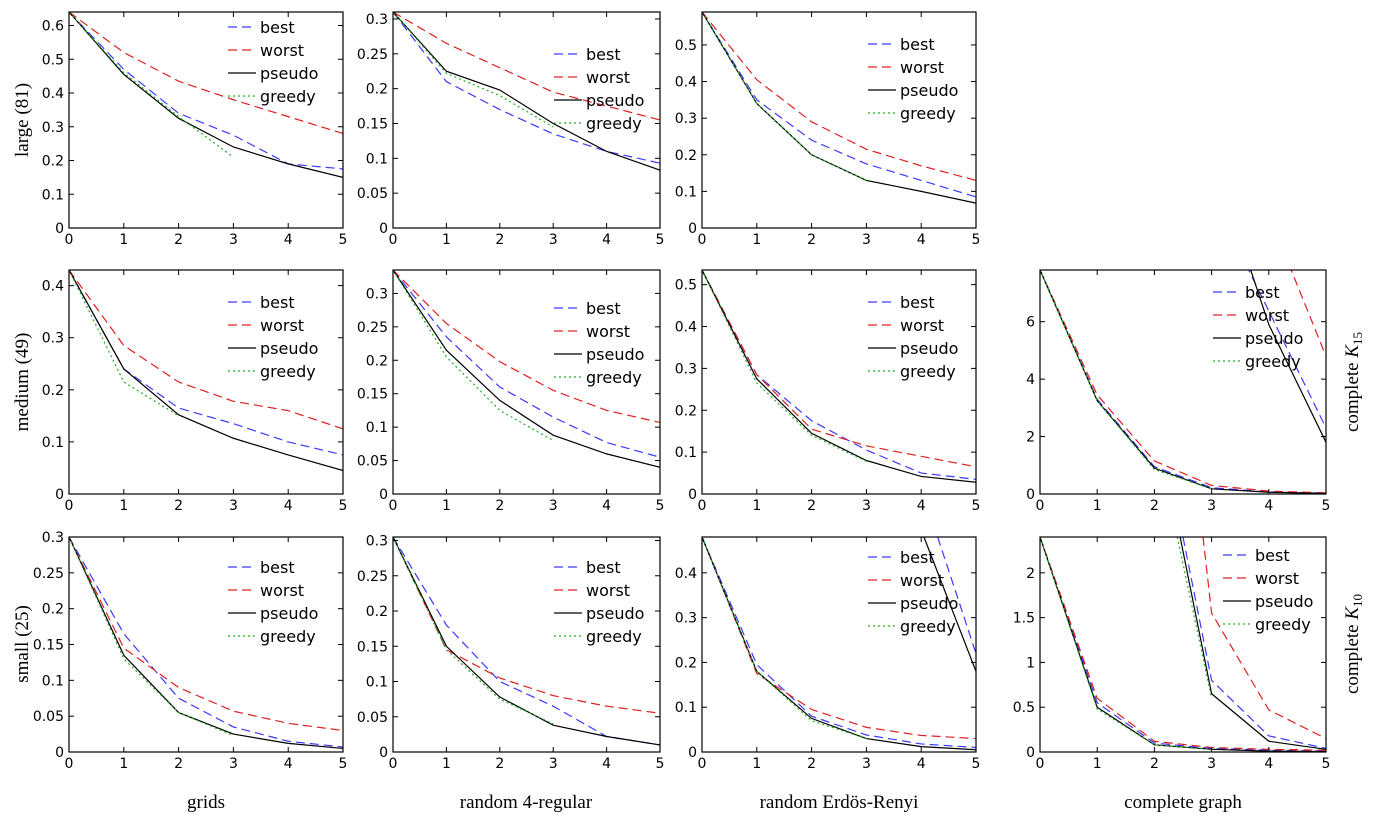  Describe the element at coordinates (526, 802) in the screenshot. I see `column-label: random 4-regular` at that location.